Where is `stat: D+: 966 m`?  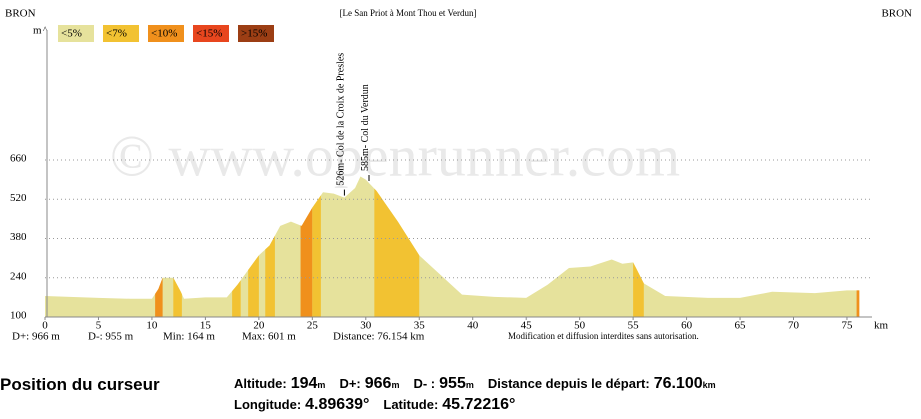 stat: D+: 966 m is located at coordinates (36, 337).